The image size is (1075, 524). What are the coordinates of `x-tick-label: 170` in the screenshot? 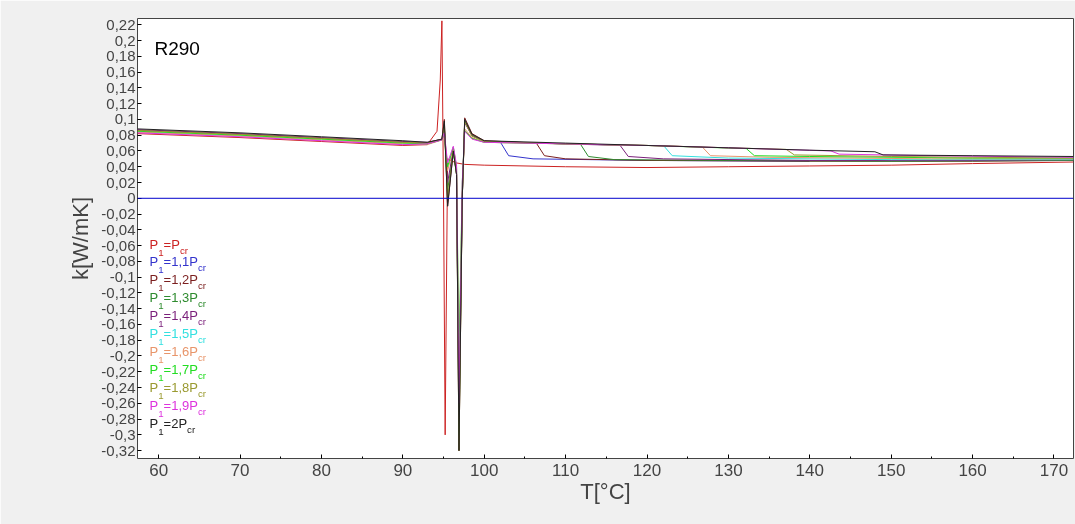 It's located at (1054, 470).